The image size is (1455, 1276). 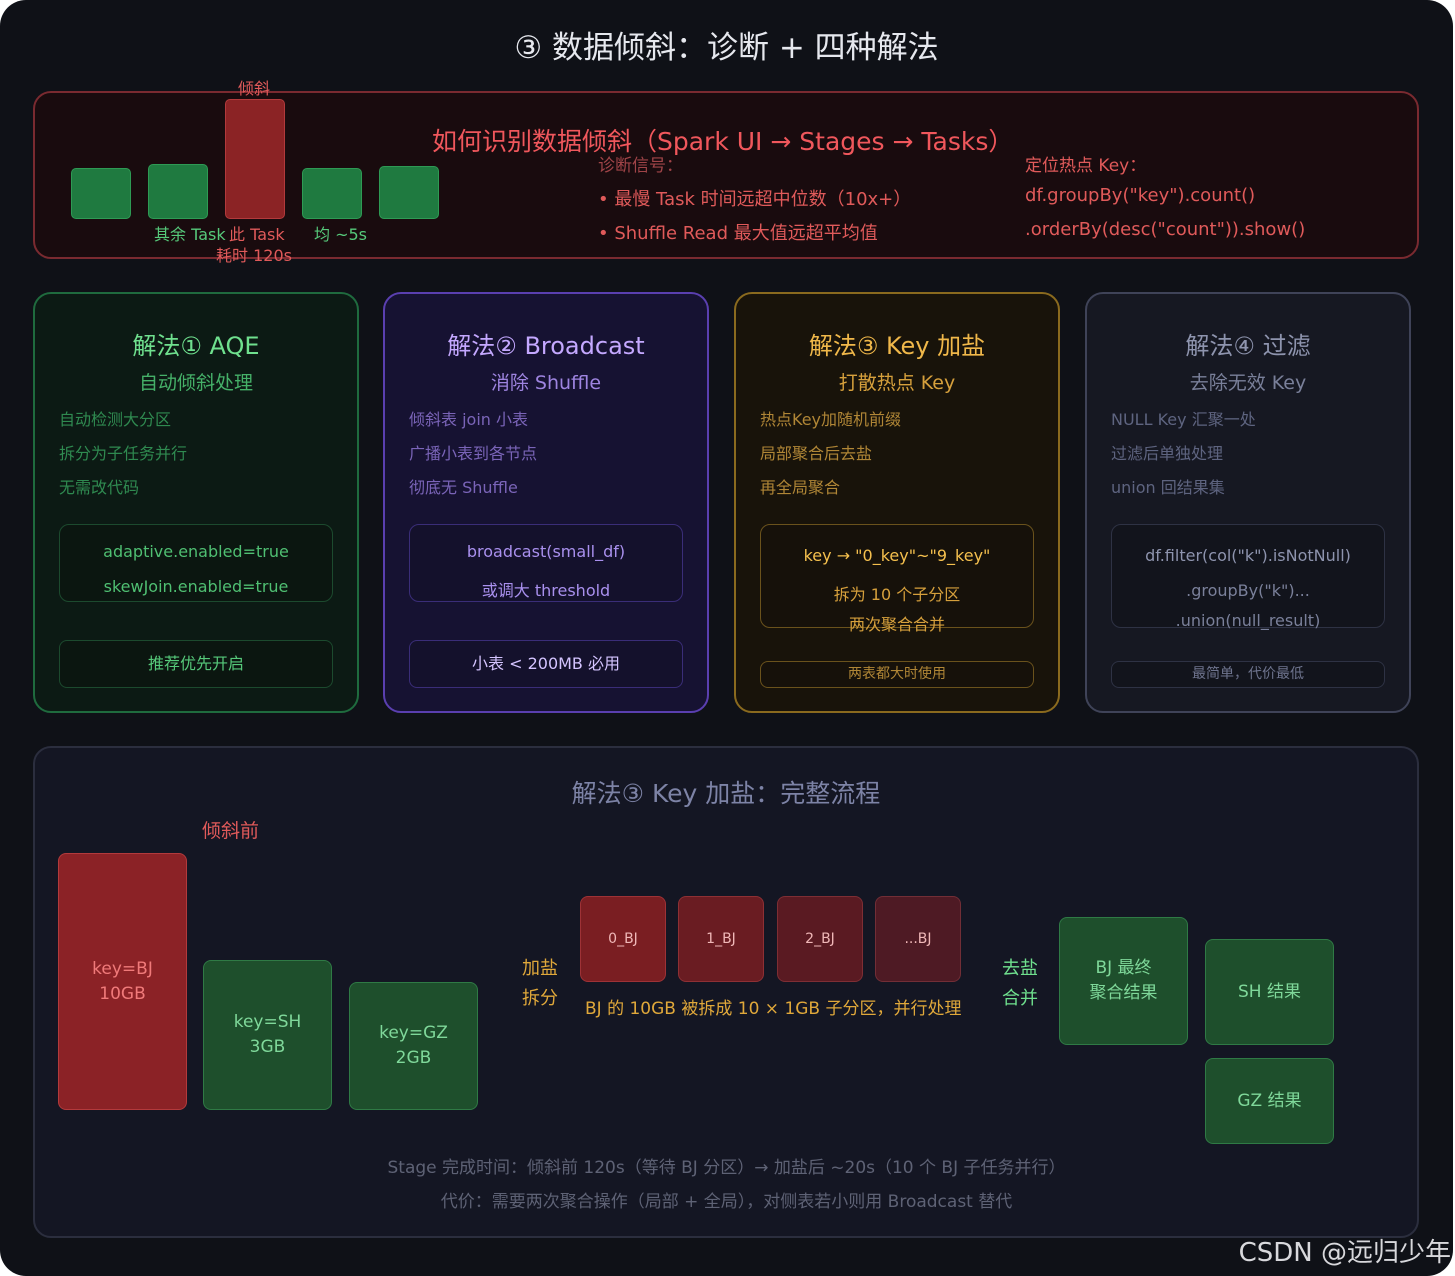 I want to click on salt-split-label: 加盐 拆分, so click(x=540, y=984).